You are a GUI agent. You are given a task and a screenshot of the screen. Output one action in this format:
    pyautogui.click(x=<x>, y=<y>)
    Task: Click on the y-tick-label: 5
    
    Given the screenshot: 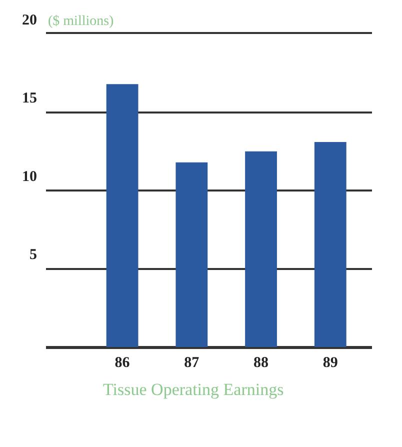 What is the action you would take?
    pyautogui.click(x=33, y=255)
    